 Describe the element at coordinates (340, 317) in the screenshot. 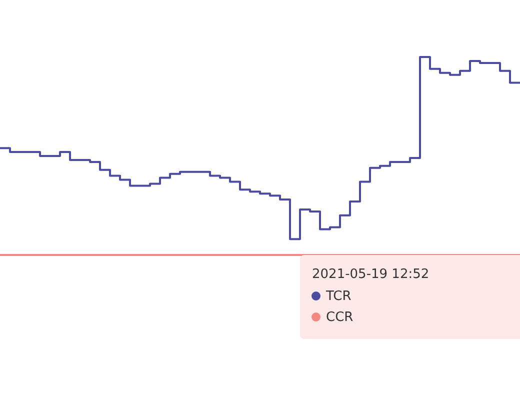

I see `legend-label: CCR` at that location.